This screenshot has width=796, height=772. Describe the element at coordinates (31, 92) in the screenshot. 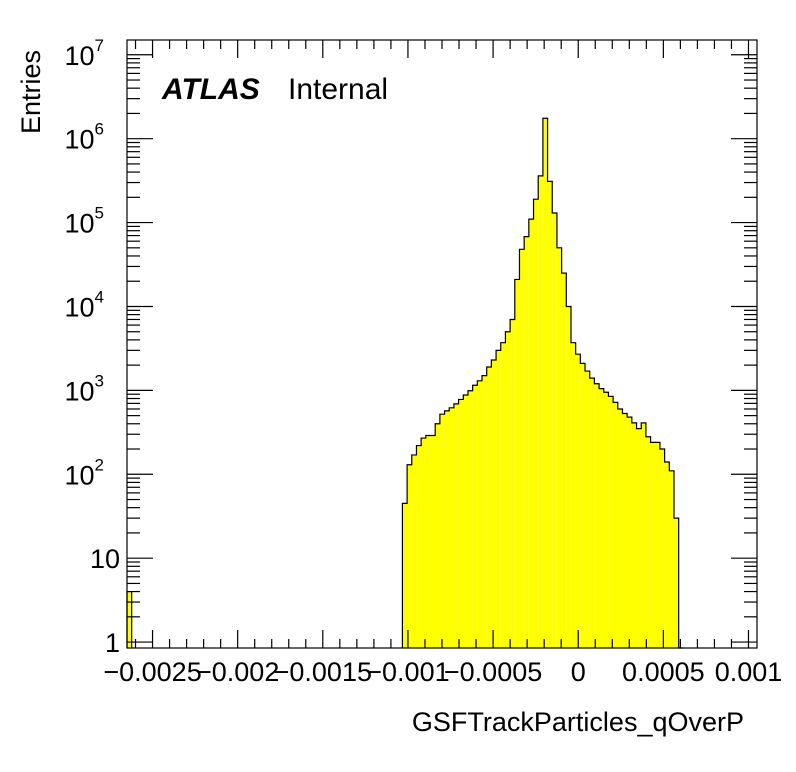

I see `y-axis-title: Entries` at that location.